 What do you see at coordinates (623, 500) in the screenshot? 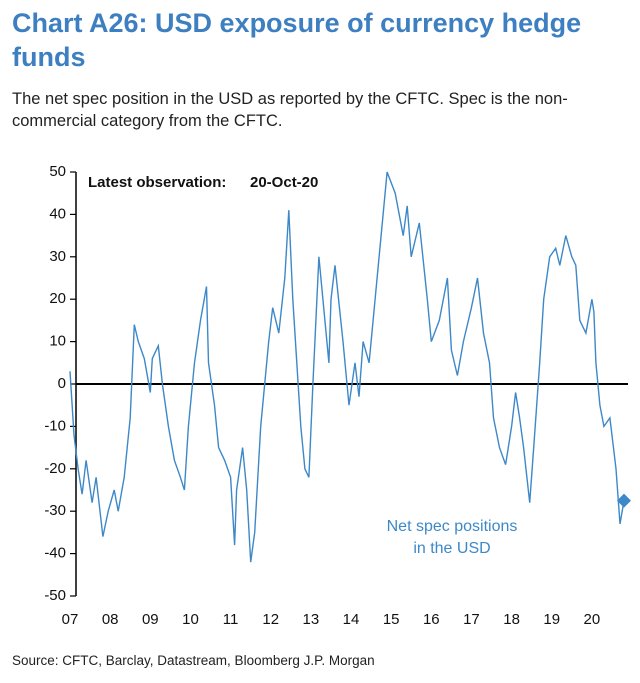
I see `latest-marker` at bounding box center [623, 500].